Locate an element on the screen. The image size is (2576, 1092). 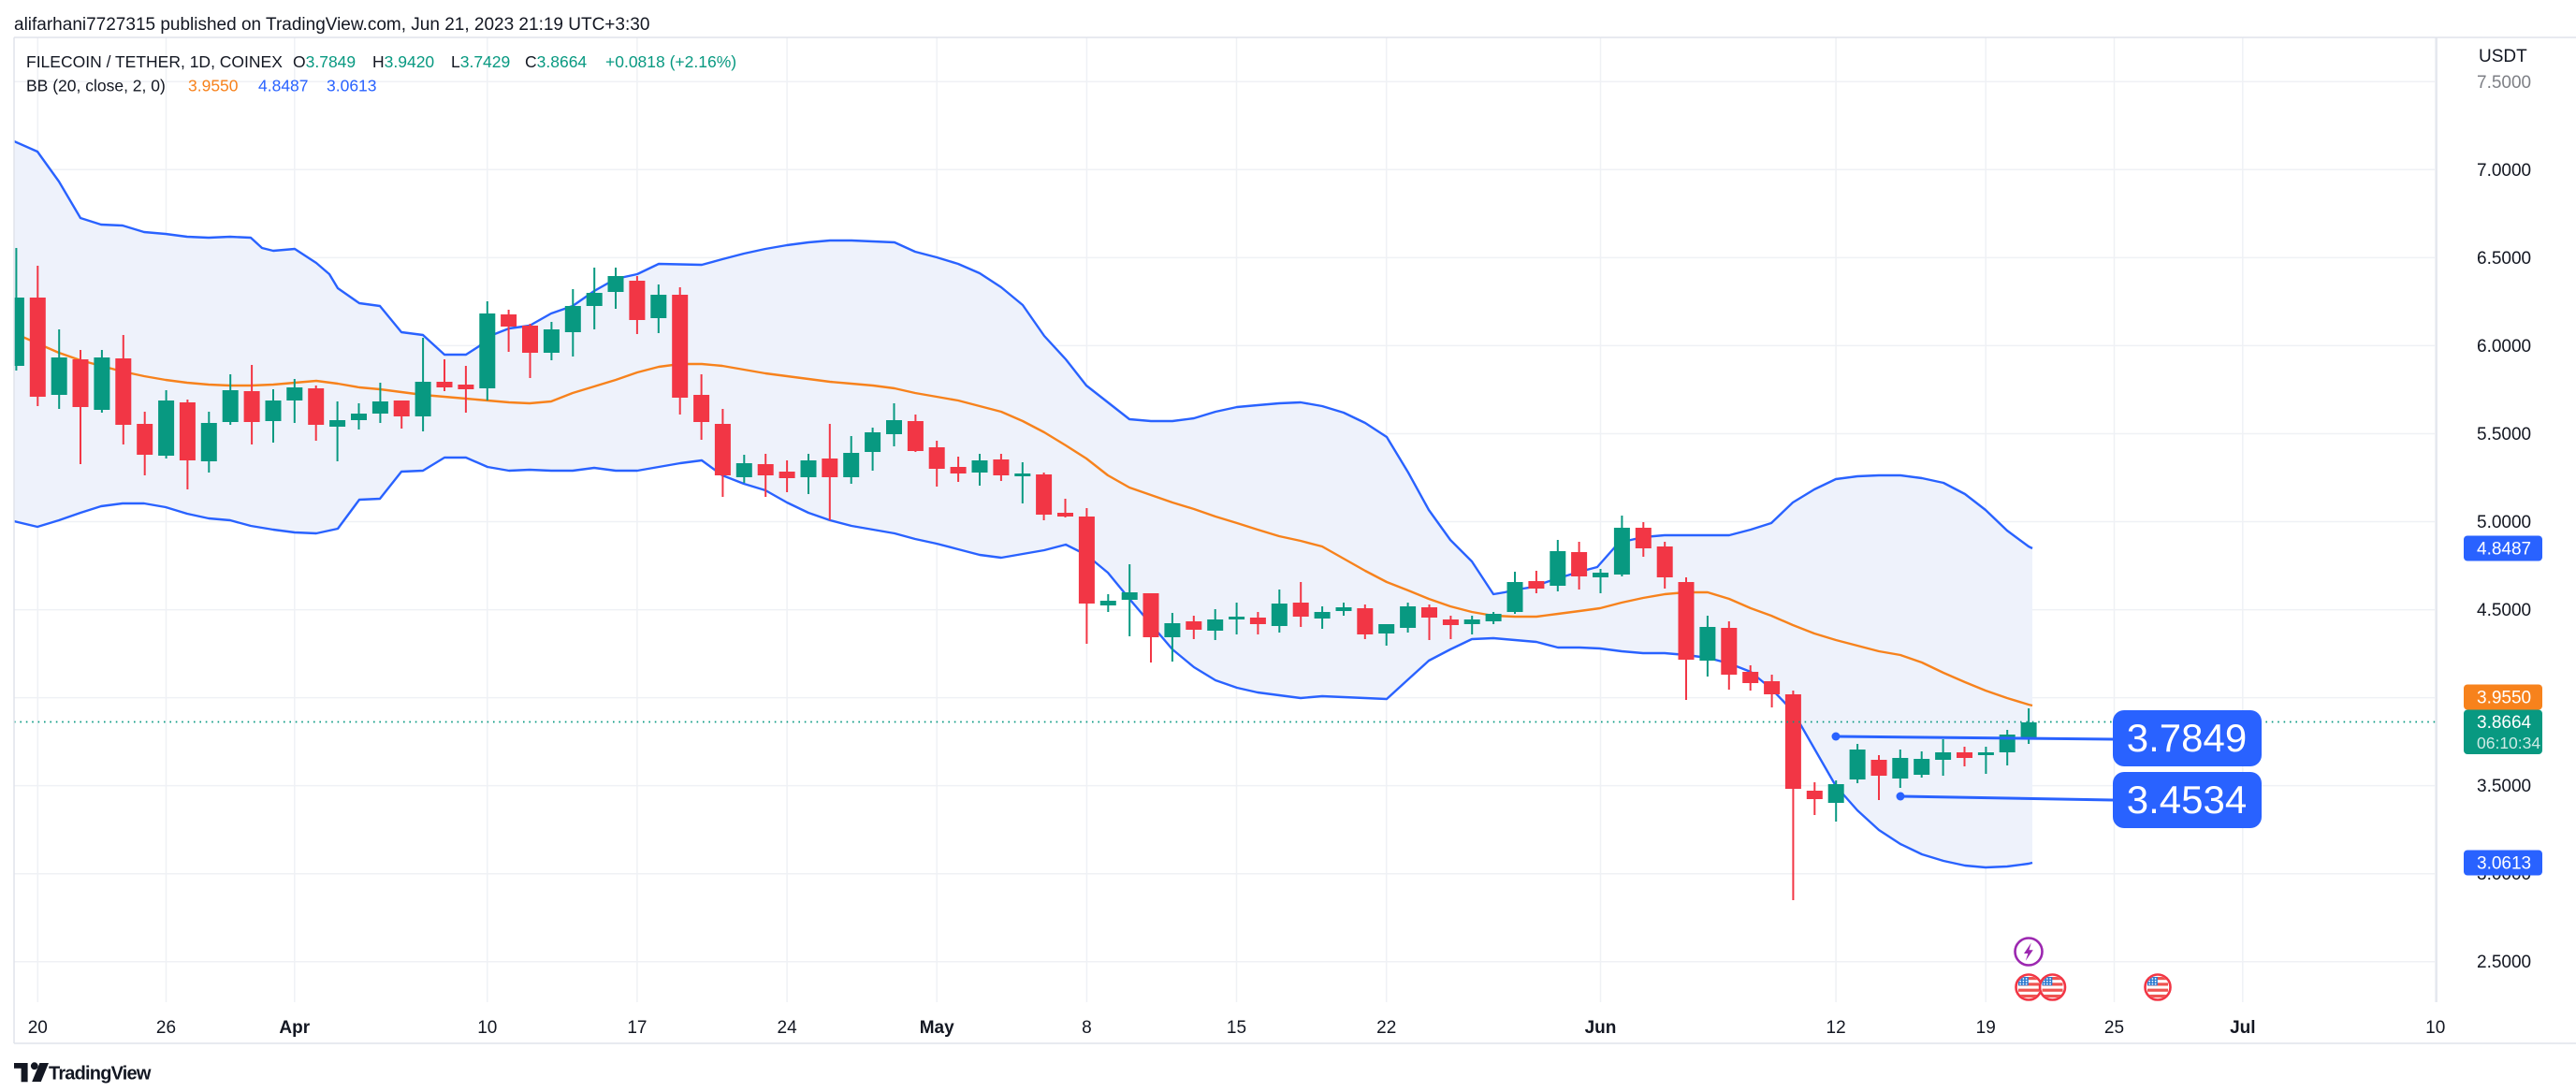
svg-text: 19 is located at coordinates (1986, 1028).